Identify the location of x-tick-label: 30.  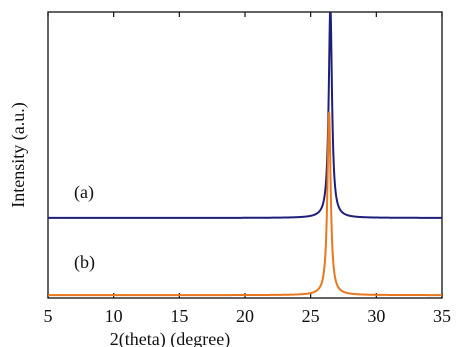
(376, 316).